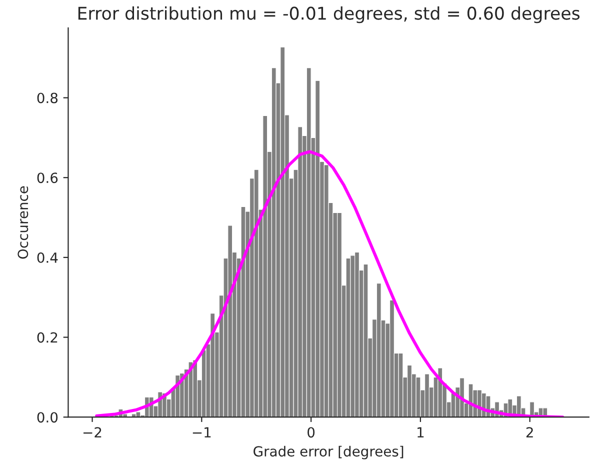 Image resolution: width=609 pixels, height=465 pixels. I want to click on y-tick-label: 0.0, so click(47, 417).